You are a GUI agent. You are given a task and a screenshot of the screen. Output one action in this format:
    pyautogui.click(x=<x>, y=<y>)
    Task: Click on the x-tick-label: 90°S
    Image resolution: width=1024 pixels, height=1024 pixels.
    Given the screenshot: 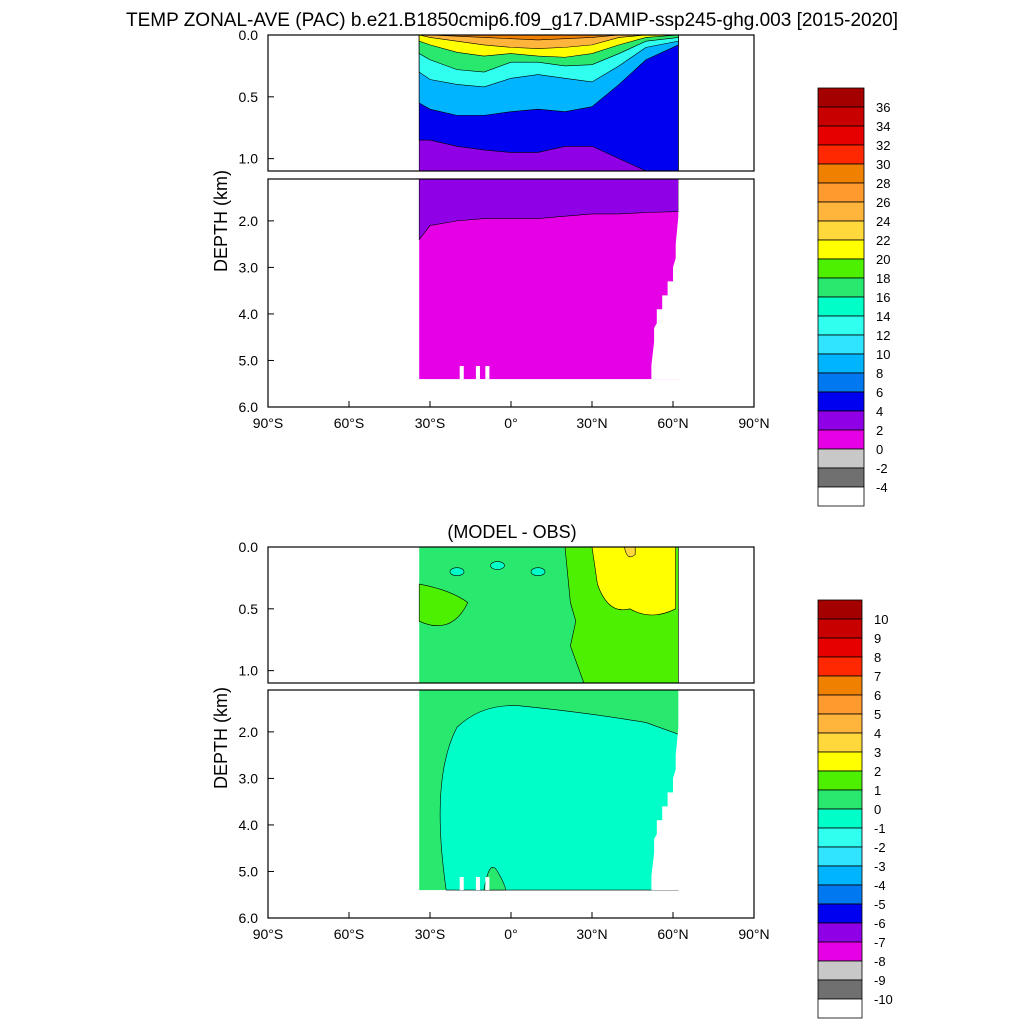 What is the action you would take?
    pyautogui.click(x=268, y=934)
    